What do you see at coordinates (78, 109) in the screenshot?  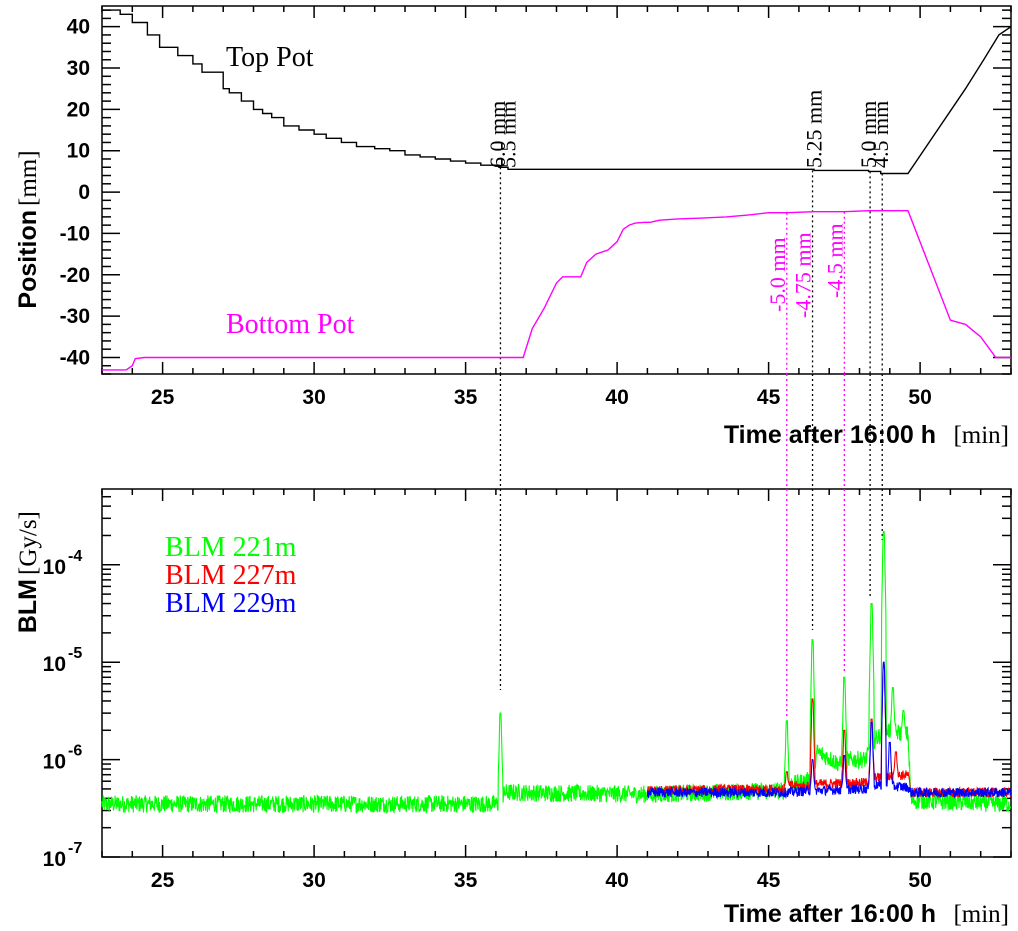 I see `y-tick-label: 20` at bounding box center [78, 109].